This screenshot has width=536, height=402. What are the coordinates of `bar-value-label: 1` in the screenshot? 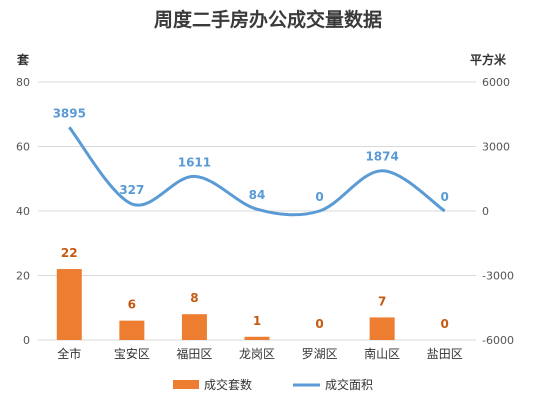 It's located at (257, 321).